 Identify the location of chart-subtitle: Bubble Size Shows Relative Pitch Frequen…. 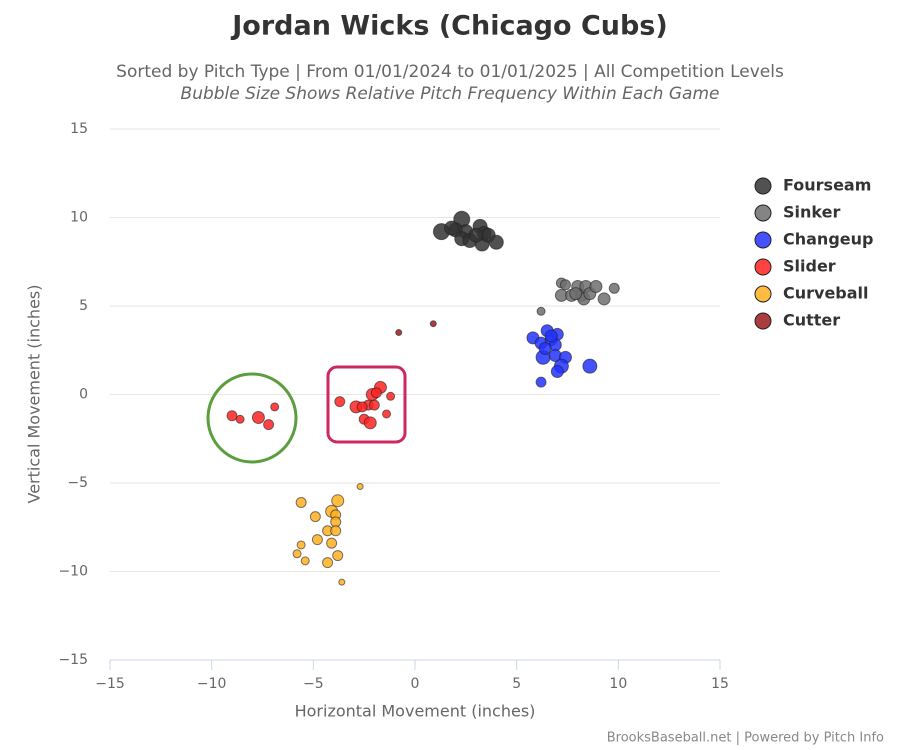
(450, 94).